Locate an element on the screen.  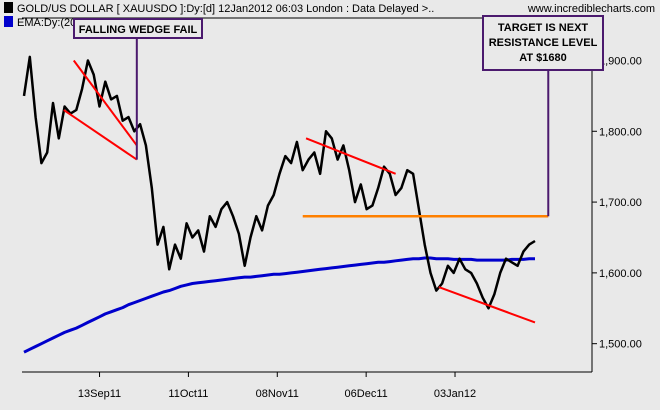
target-label-line-2: RESISTANCE LEVEL is located at coordinates (543, 43).